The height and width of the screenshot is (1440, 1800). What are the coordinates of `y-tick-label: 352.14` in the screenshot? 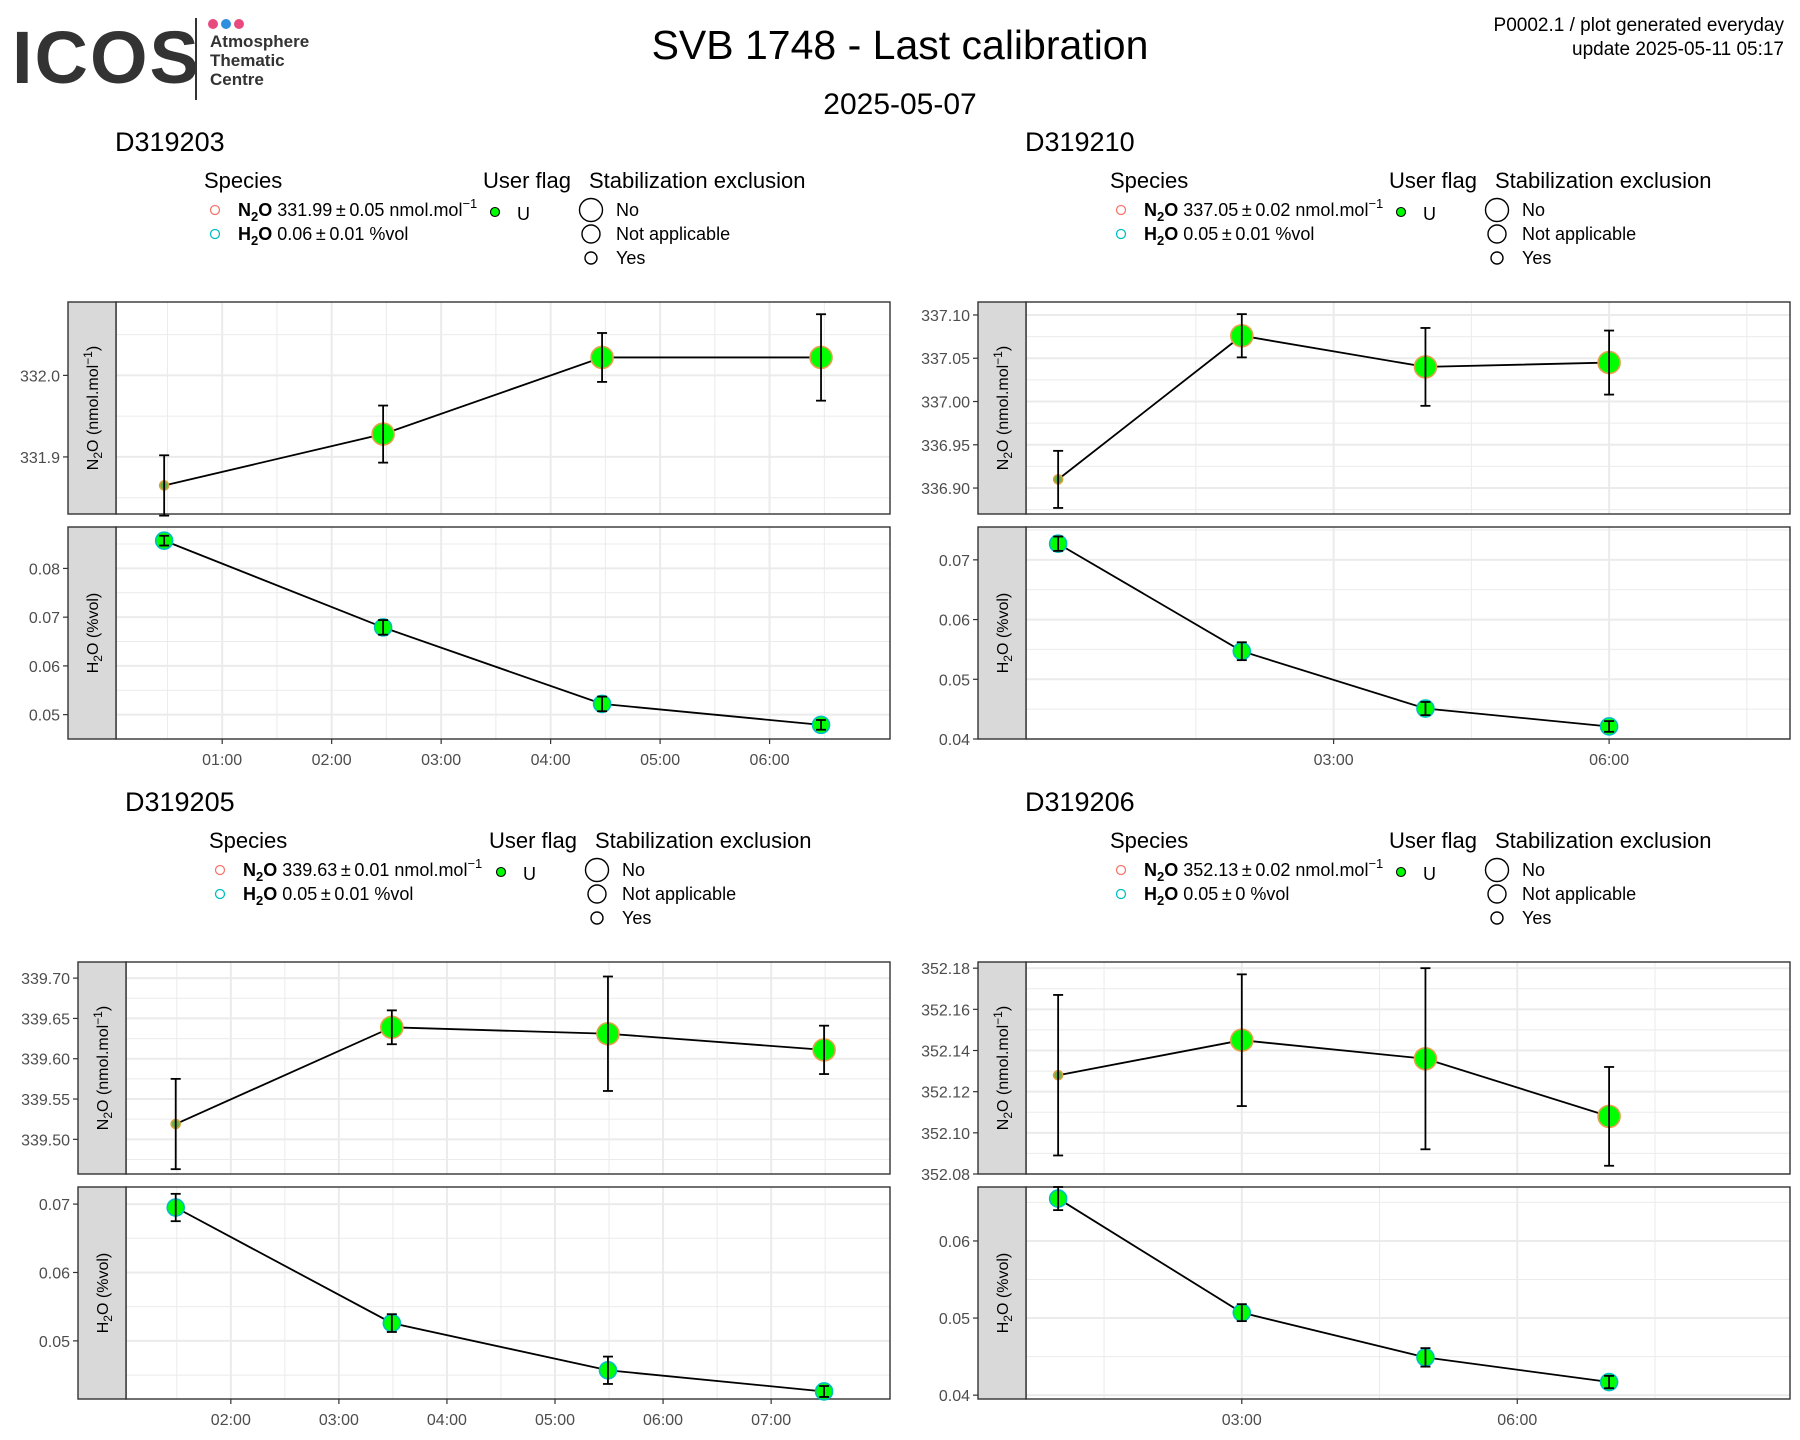 It's located at (945, 1052).